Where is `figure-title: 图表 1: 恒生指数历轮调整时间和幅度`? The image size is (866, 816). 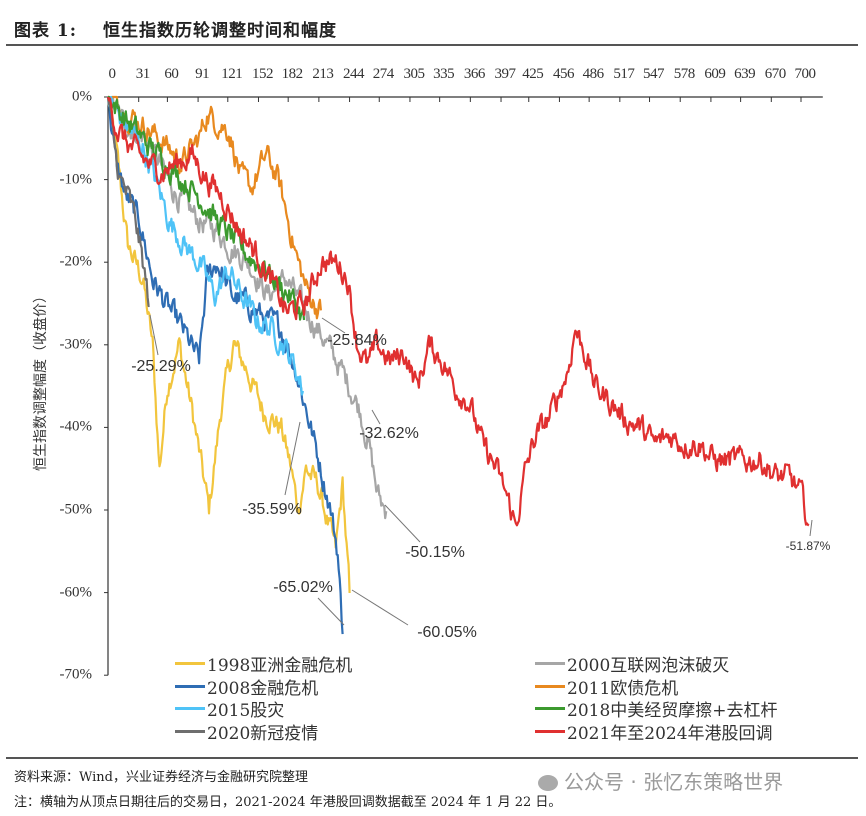
figure-title: 图表 1: 恒生指数历轮调整时间和幅度 is located at coordinates (175, 28).